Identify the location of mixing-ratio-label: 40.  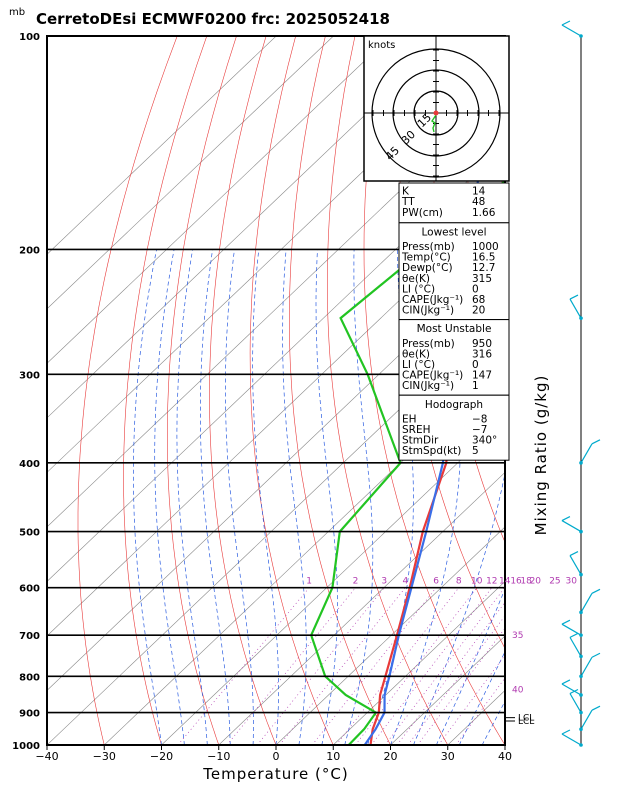
(518, 690).